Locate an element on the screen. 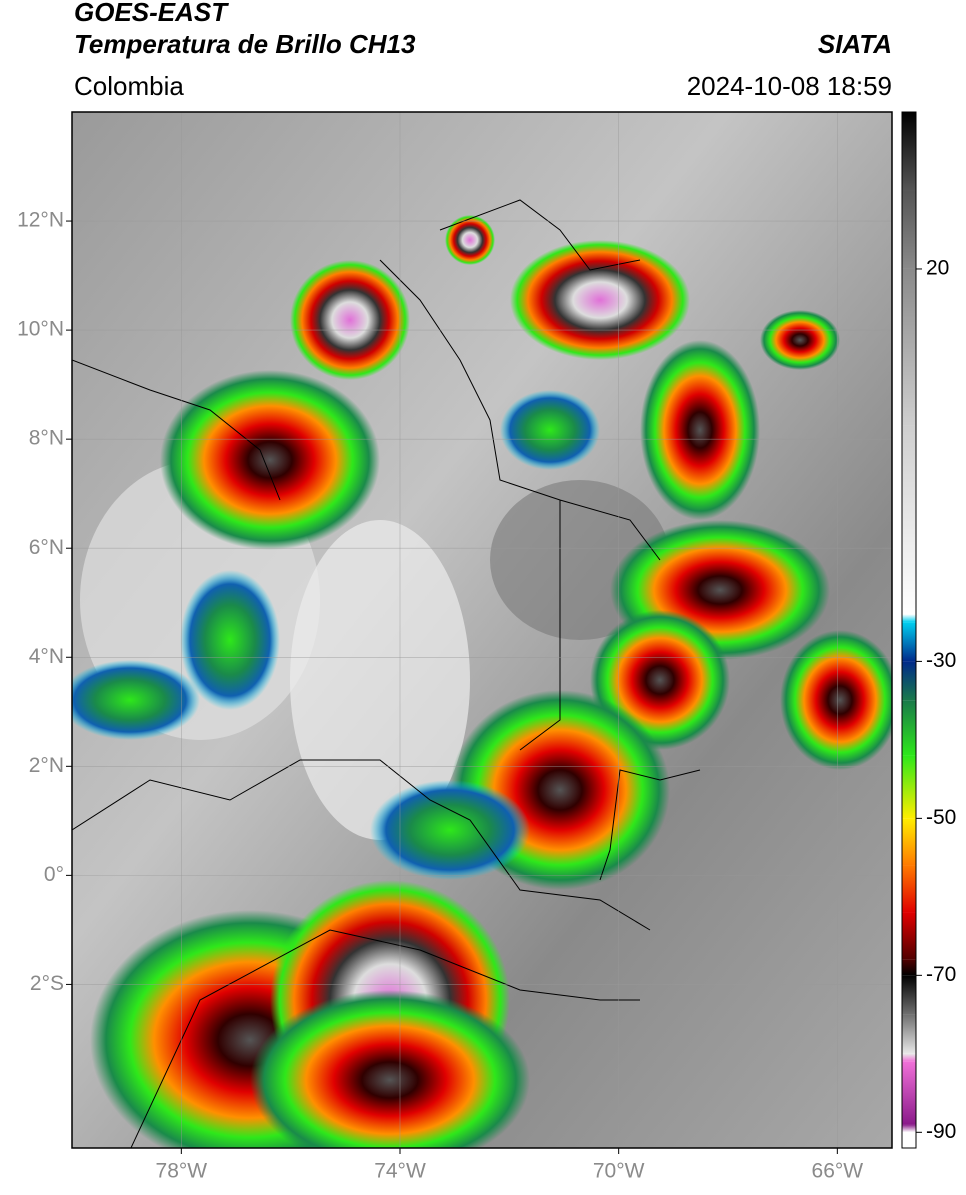 The image size is (966, 1195). source: SIATA is located at coordinates (855, 44).